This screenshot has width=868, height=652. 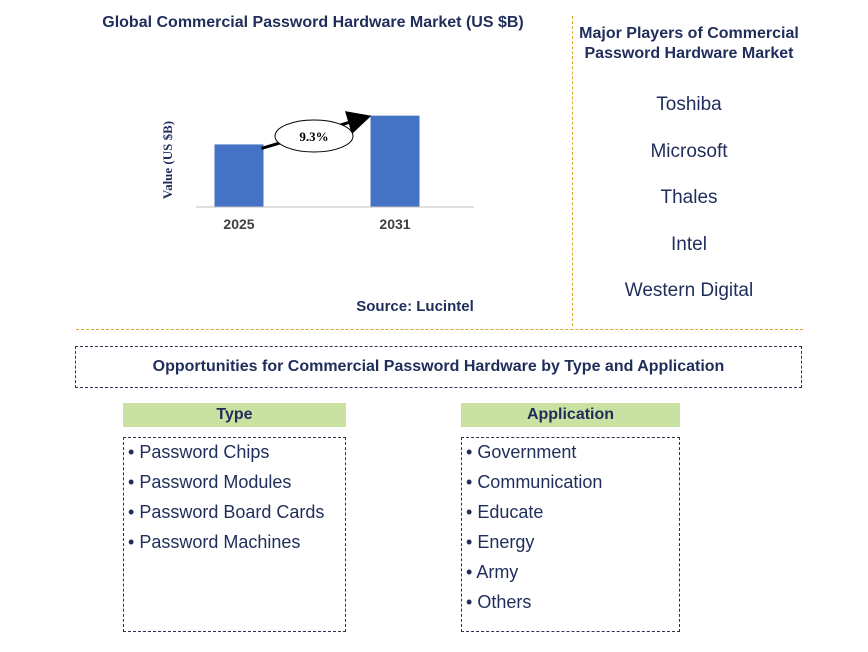 What do you see at coordinates (394, 224) in the screenshot?
I see `x-tick-label: 2031` at bounding box center [394, 224].